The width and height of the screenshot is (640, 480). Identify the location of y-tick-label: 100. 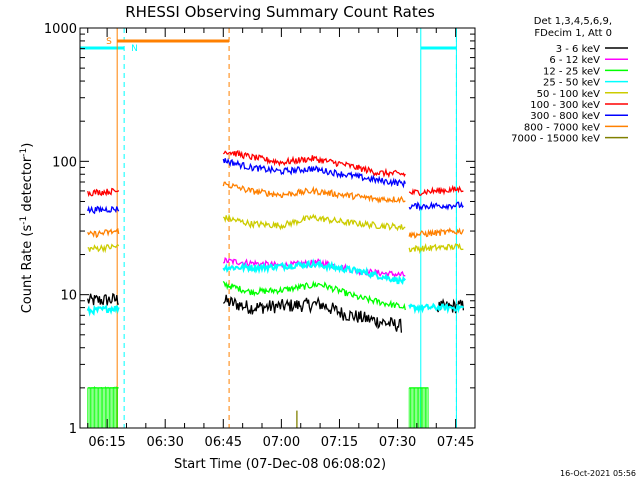
(64, 162).